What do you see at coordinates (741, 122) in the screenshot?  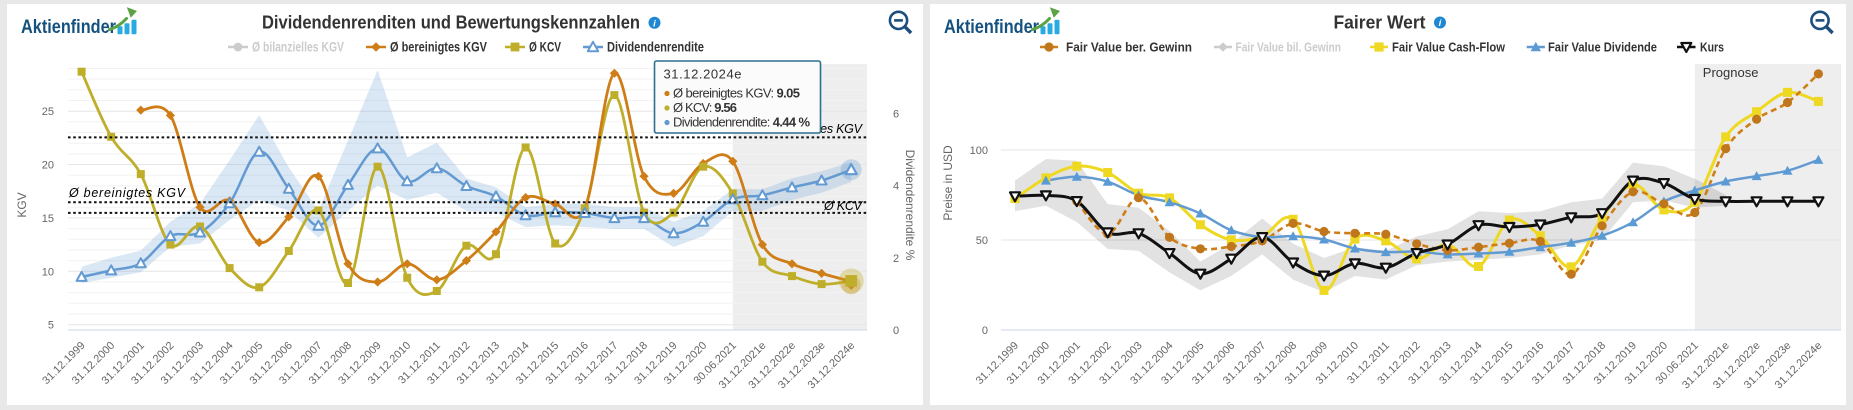 I see `svg-text: Dividendenrendite: 4.44 %` at bounding box center [741, 122].